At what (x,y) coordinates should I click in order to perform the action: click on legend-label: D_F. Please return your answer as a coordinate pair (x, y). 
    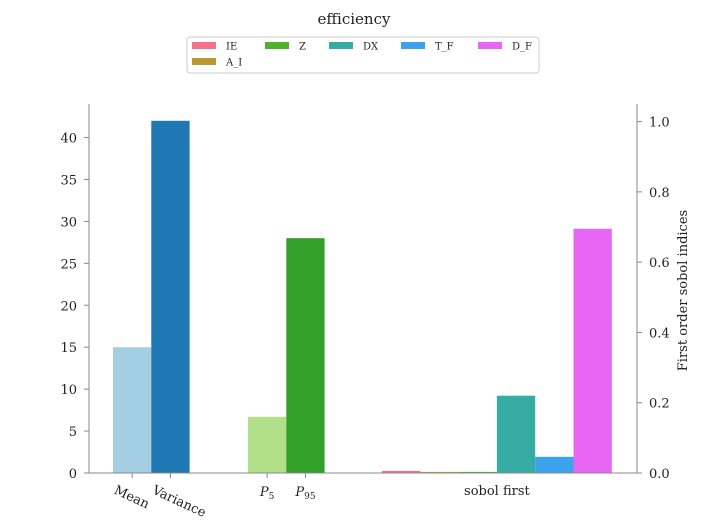
    Looking at the image, I should click on (522, 47).